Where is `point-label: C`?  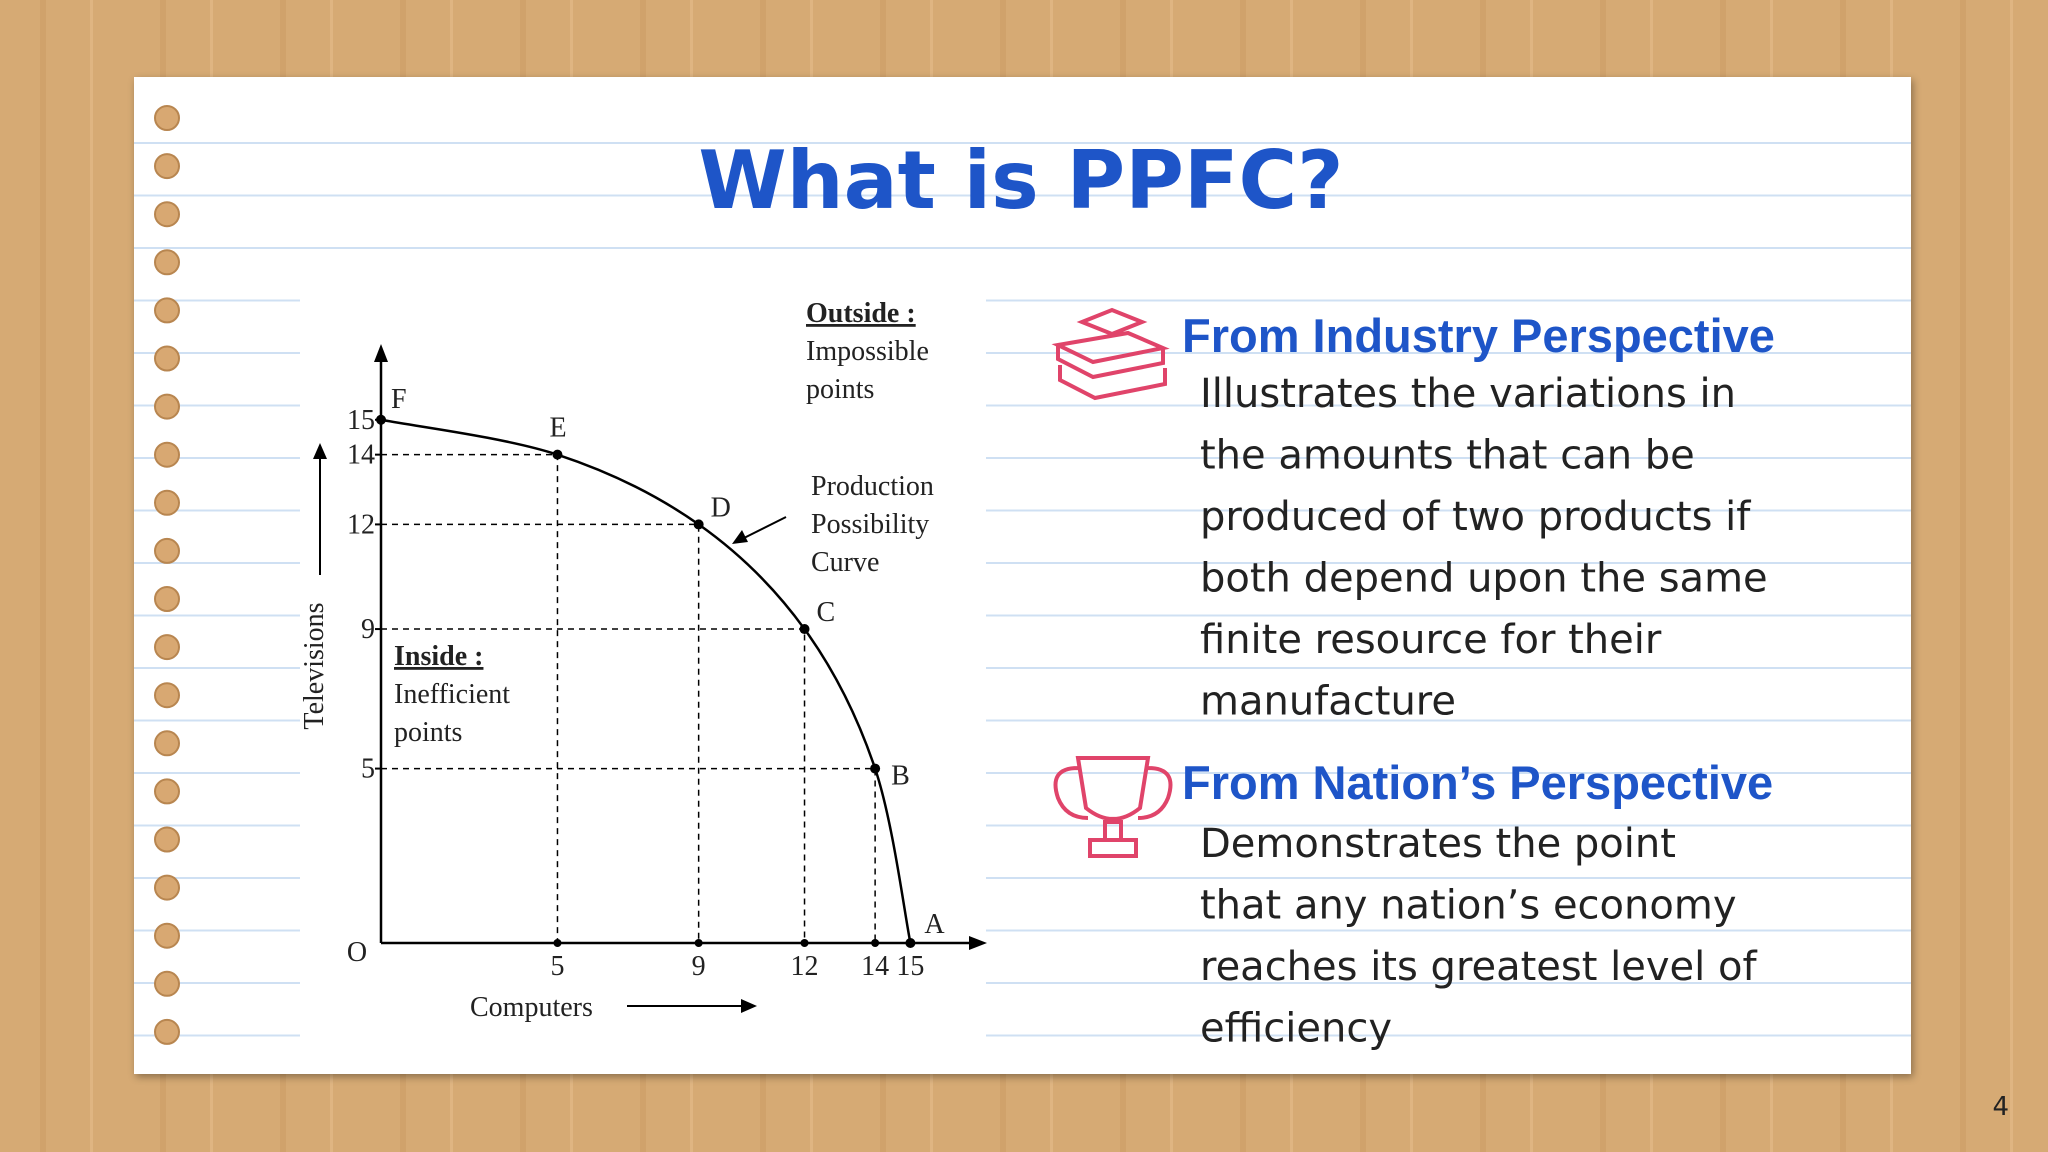 point-label: C is located at coordinates (826, 612).